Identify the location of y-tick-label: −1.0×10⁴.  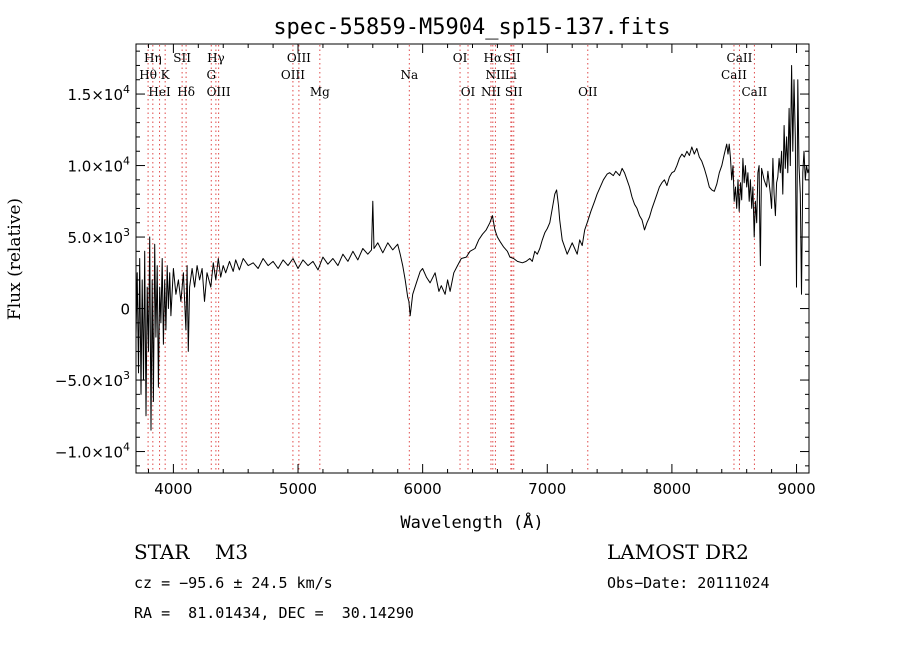
(92, 451).